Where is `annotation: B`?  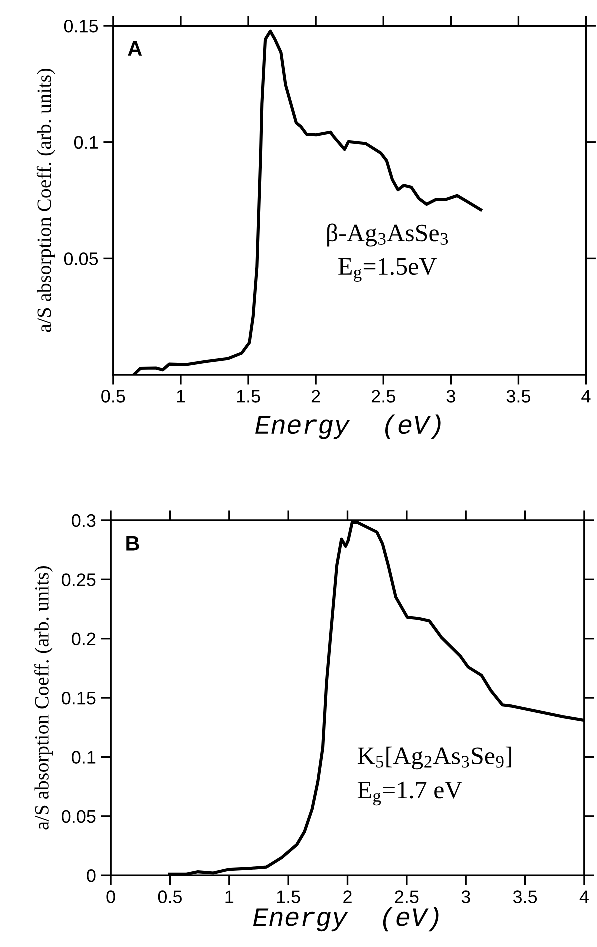
annotation: B is located at coordinates (133, 543).